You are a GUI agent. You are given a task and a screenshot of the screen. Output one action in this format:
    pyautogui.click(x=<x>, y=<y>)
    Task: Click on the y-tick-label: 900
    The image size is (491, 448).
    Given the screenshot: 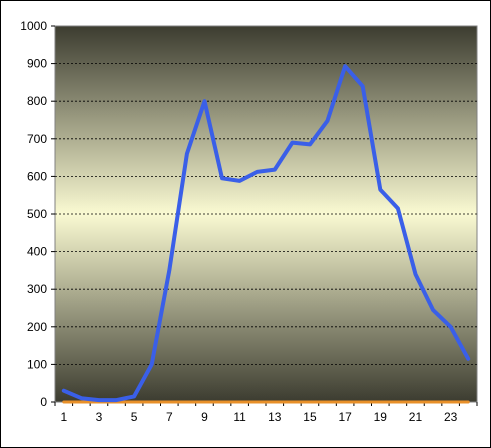 What is the action you would take?
    pyautogui.click(x=37, y=64)
    